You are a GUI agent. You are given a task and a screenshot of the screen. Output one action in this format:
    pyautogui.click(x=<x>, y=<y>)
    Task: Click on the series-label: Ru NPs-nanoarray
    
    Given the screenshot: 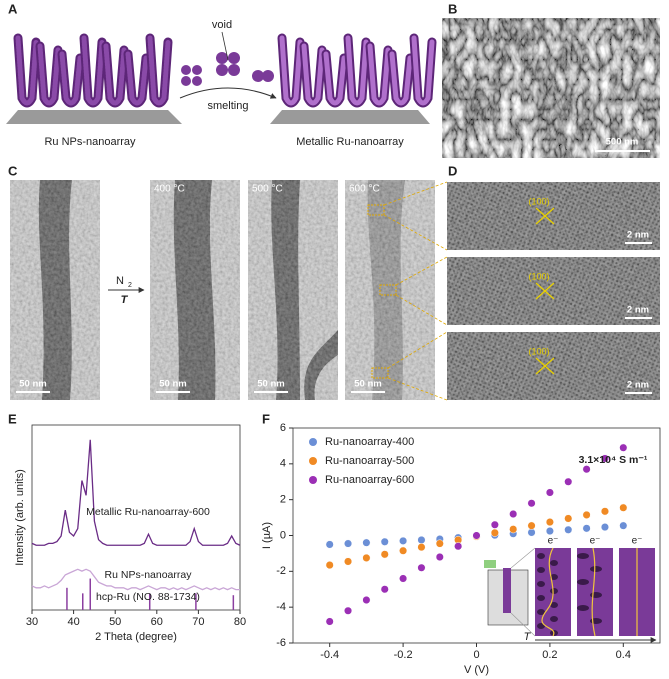 What is the action you would take?
    pyautogui.click(x=149, y=575)
    